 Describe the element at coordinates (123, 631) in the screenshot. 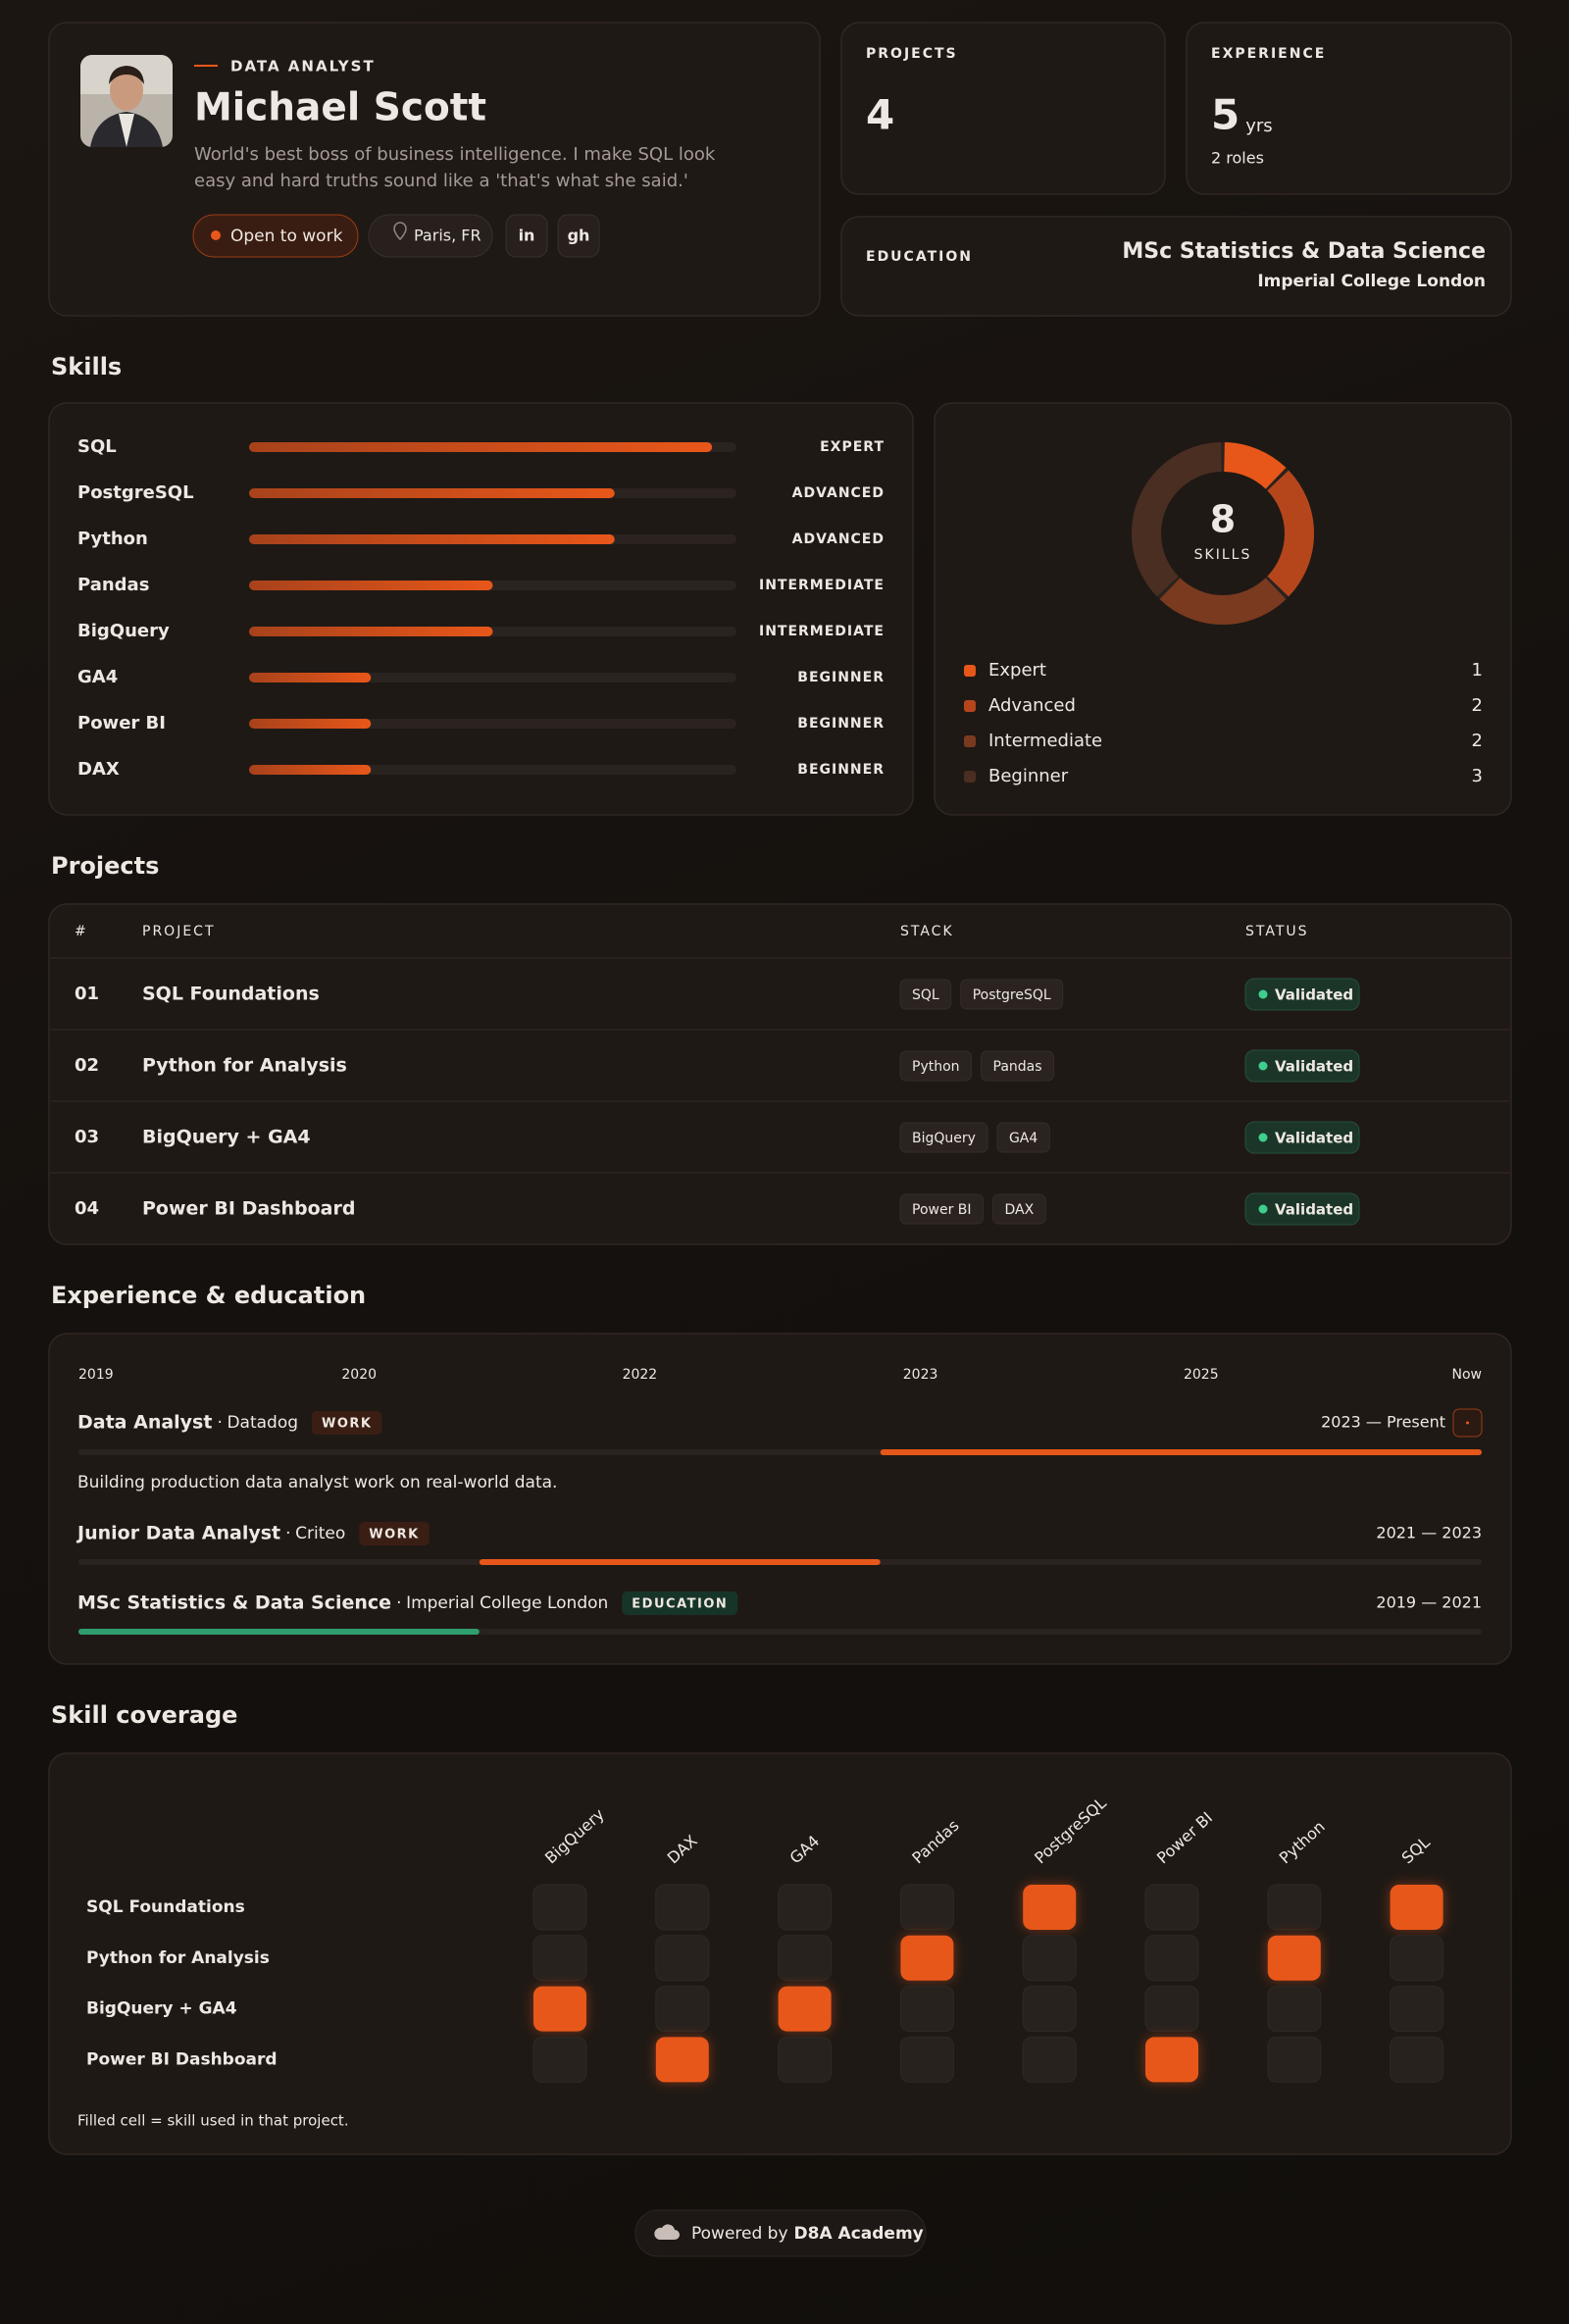

I see `skill-name: BigQuery` at that location.